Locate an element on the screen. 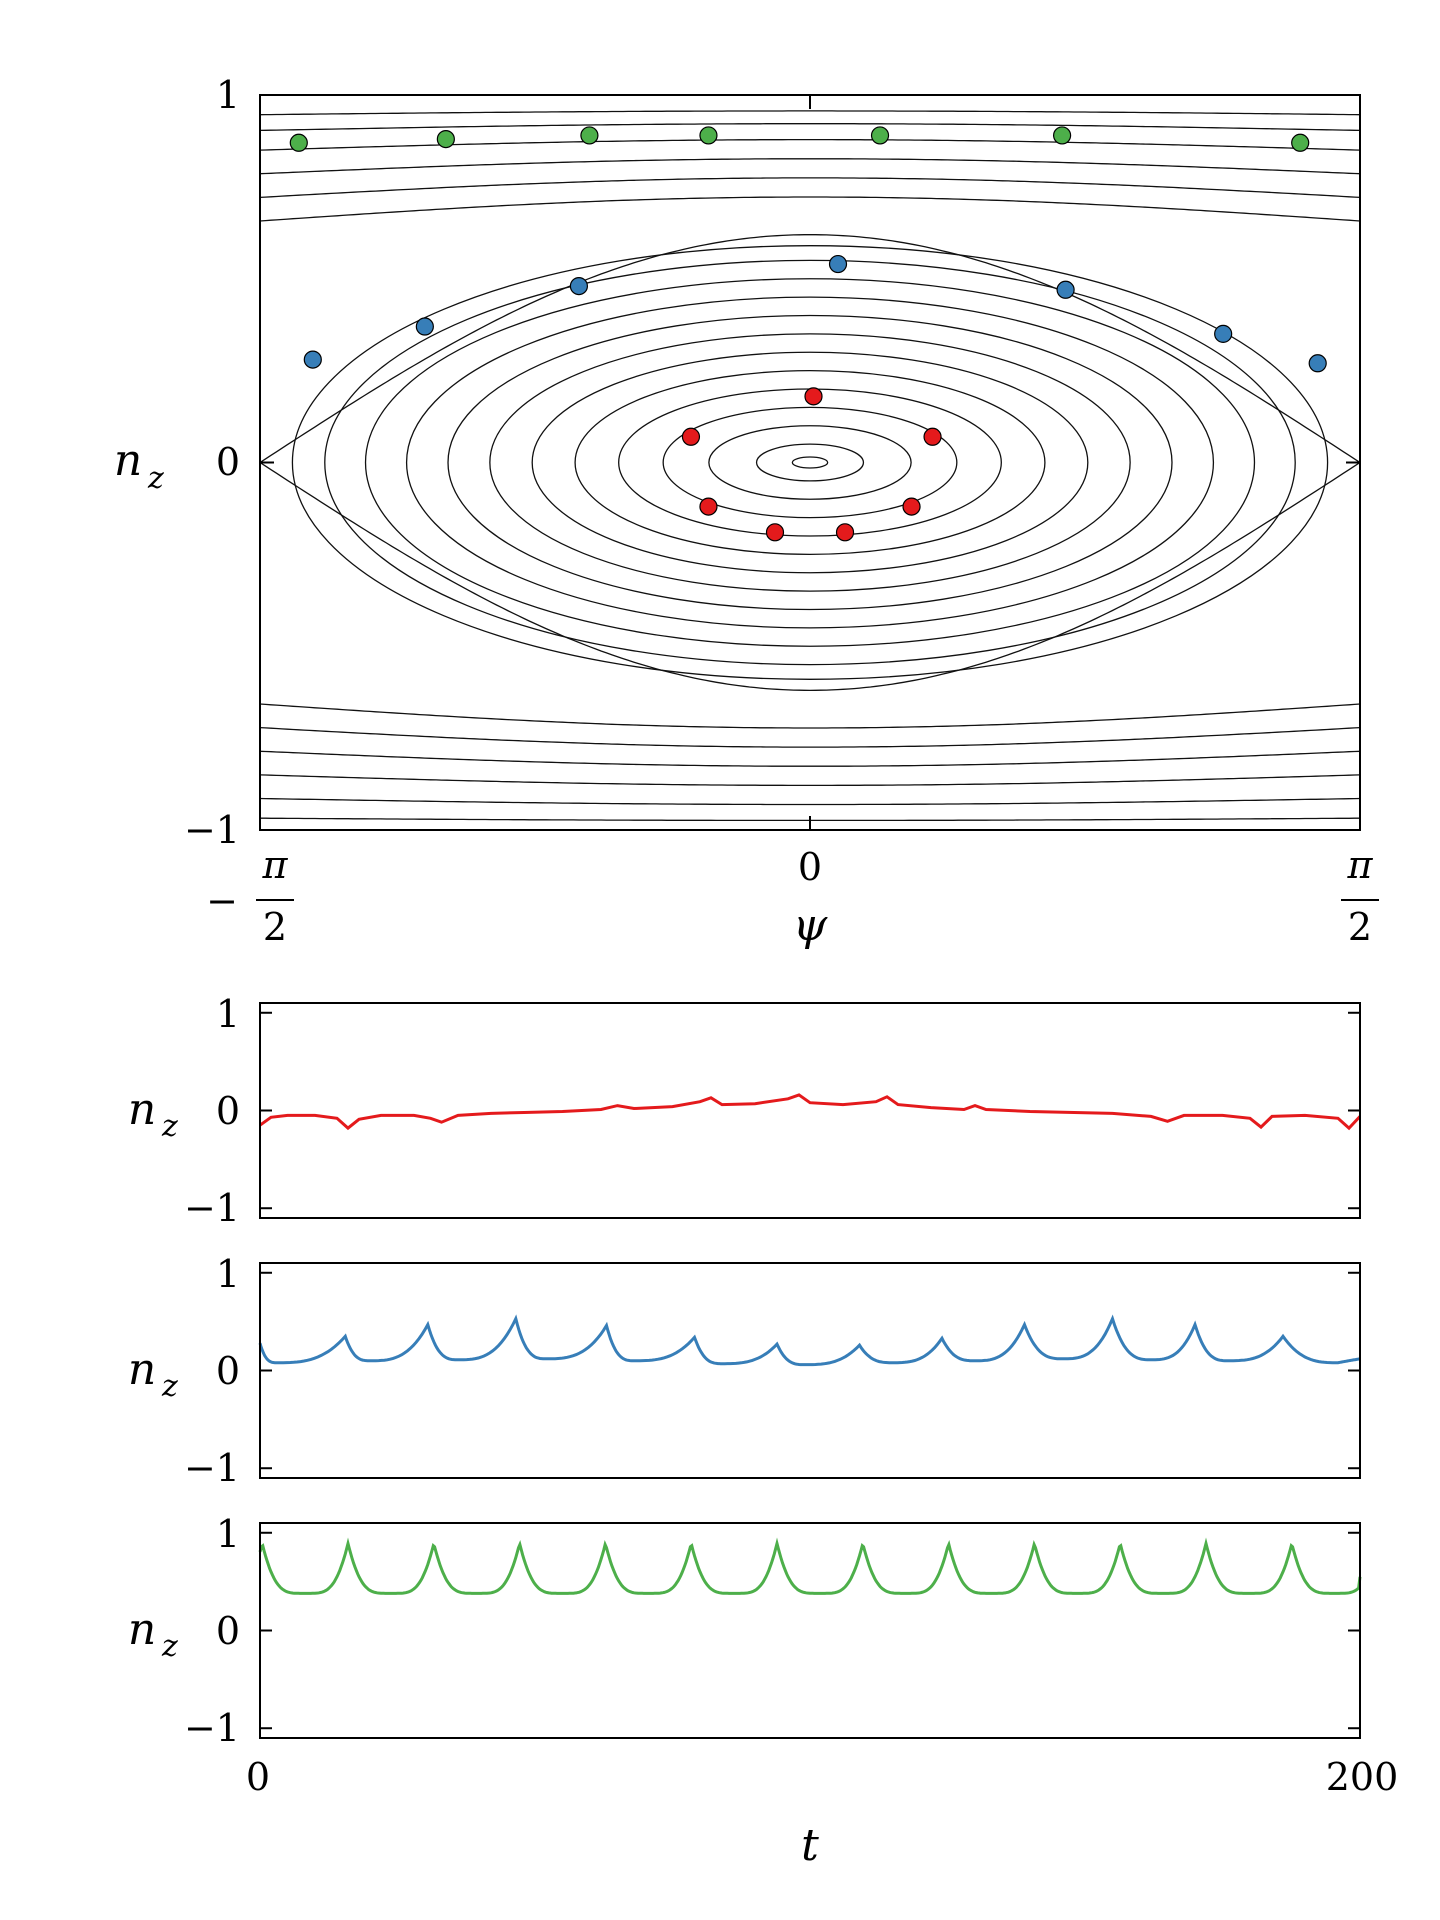  ts3-ylabel-main: n is located at coordinates (142, 1629).